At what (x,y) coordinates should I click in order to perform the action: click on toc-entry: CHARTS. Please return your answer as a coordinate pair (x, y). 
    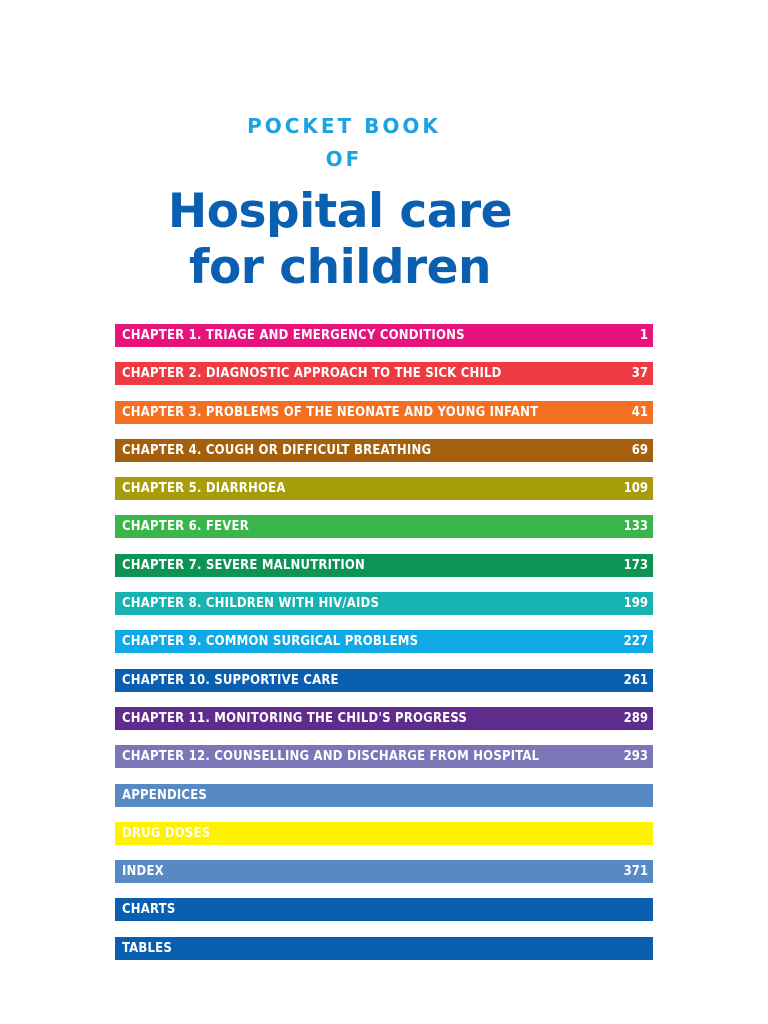
    Looking at the image, I should click on (384, 910).